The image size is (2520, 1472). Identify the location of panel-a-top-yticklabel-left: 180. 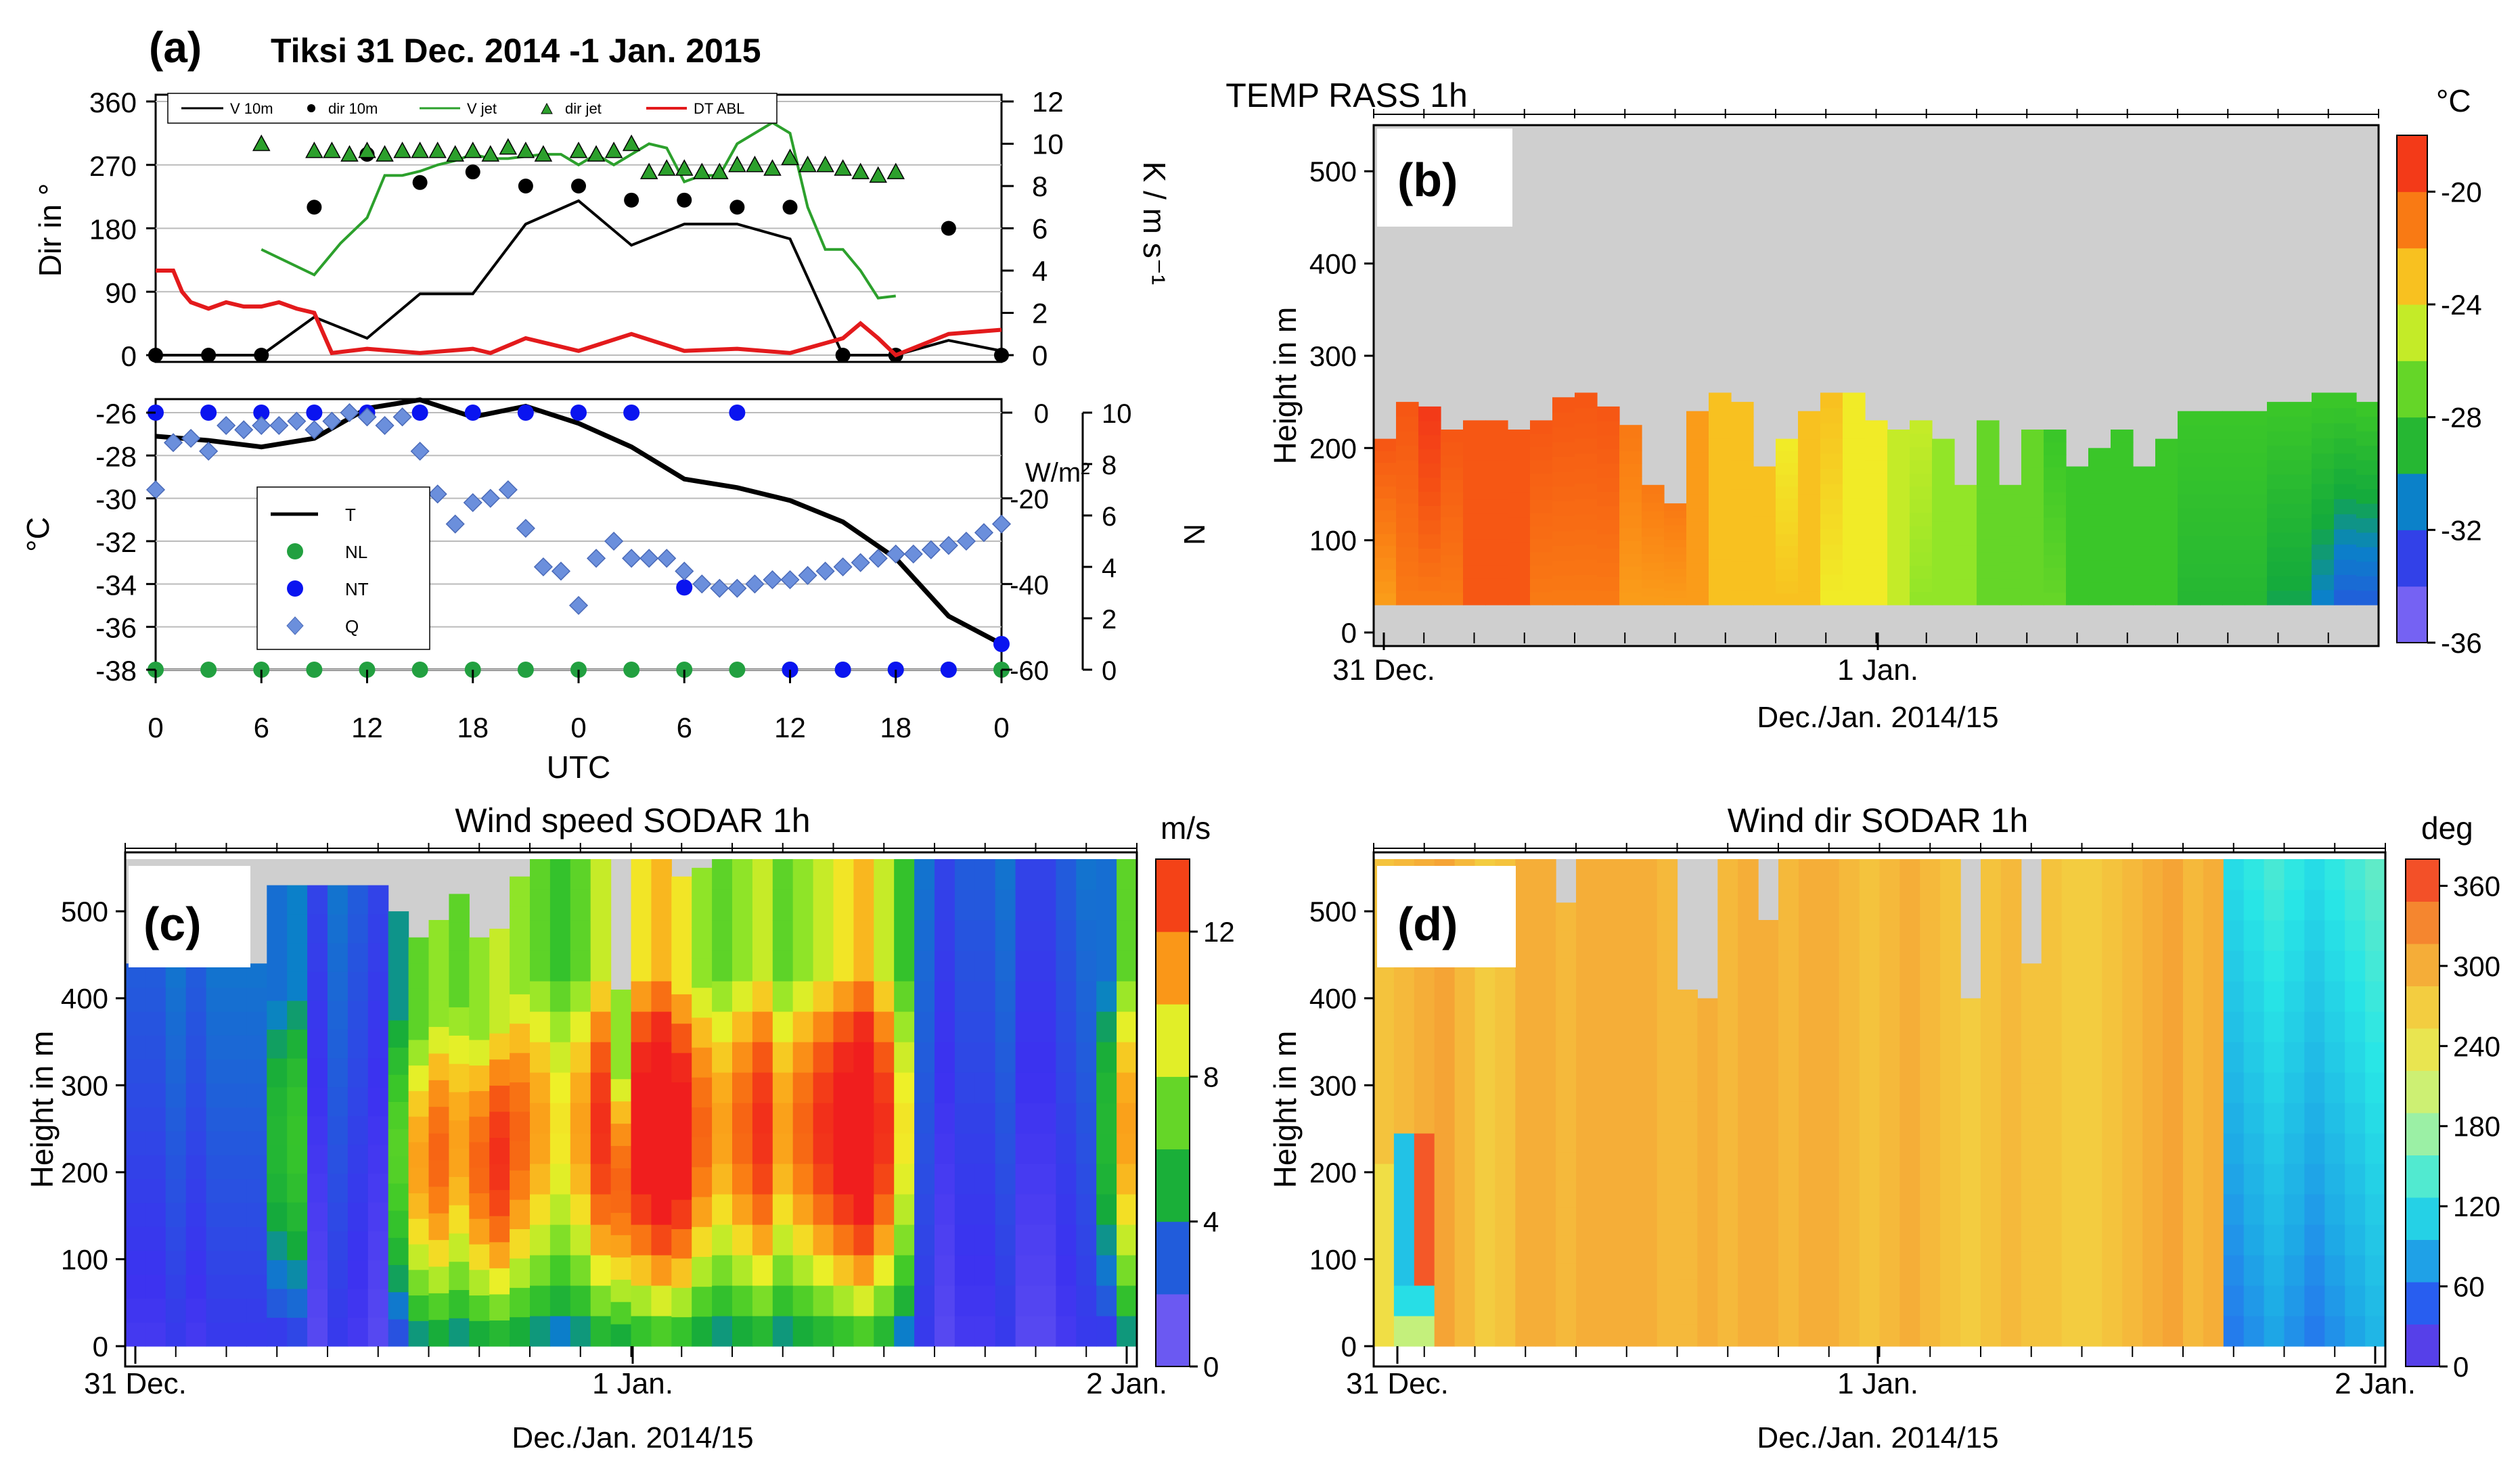
(113, 230).